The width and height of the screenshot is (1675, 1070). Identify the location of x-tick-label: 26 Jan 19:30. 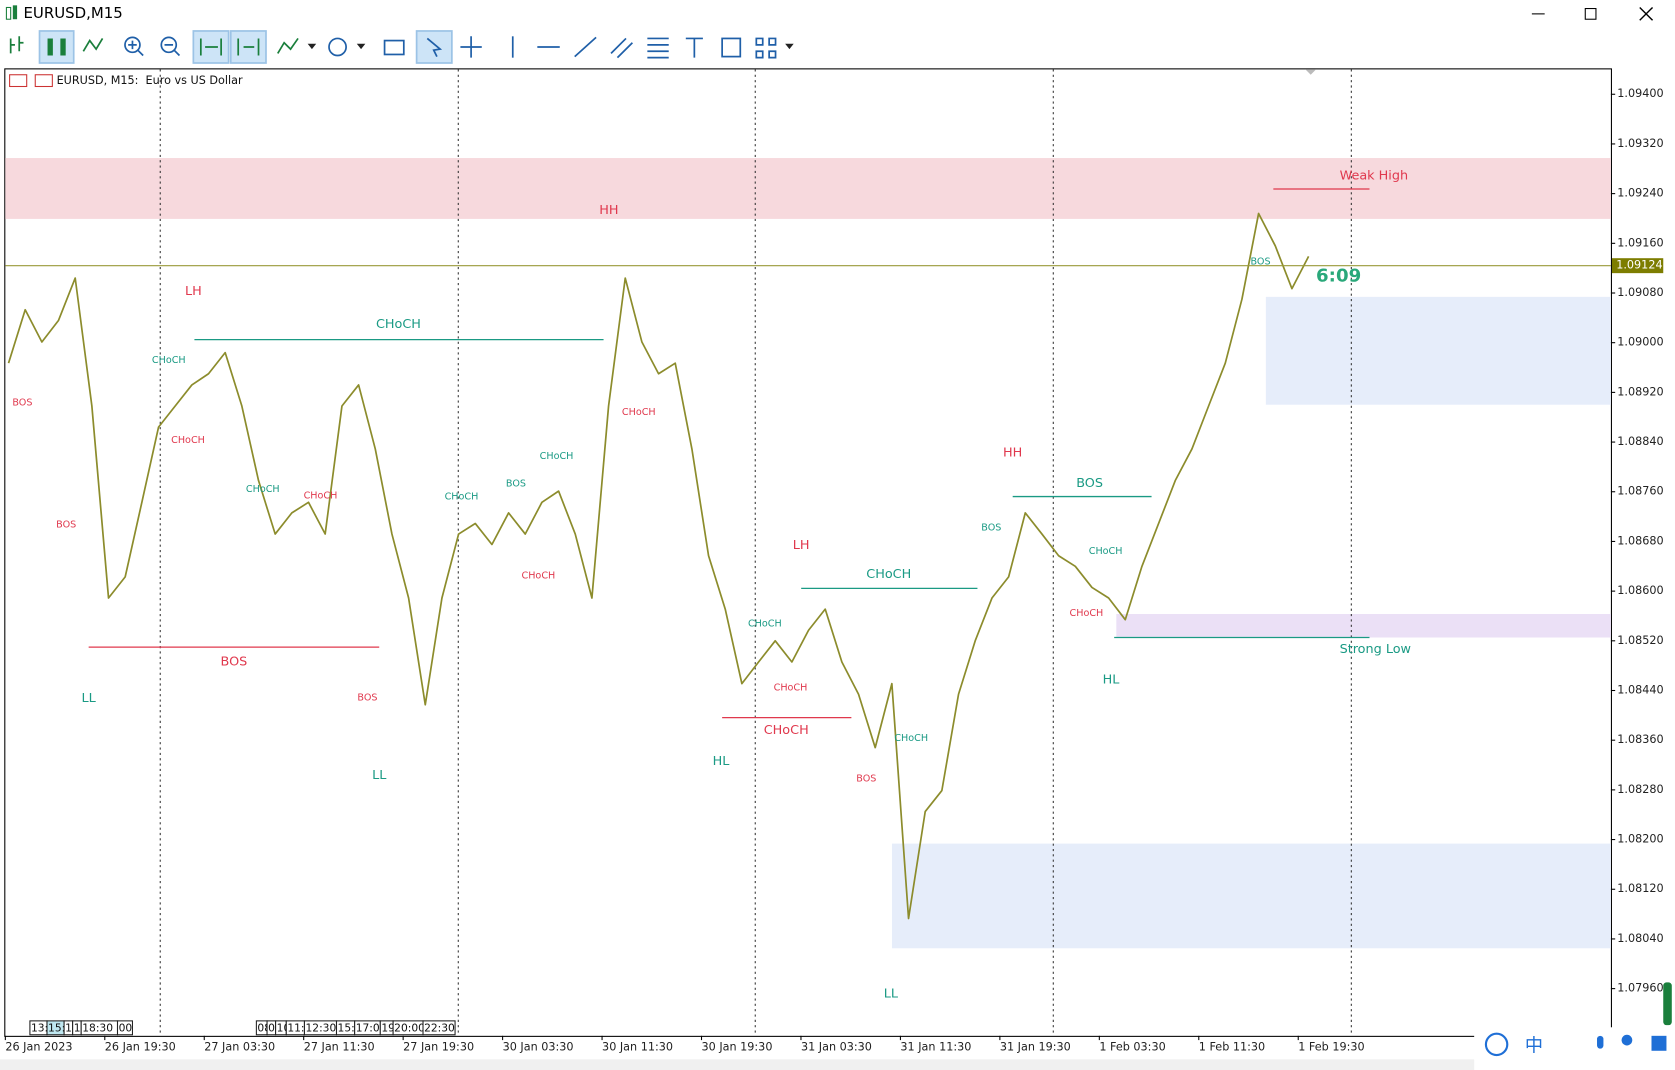
(140, 1047).